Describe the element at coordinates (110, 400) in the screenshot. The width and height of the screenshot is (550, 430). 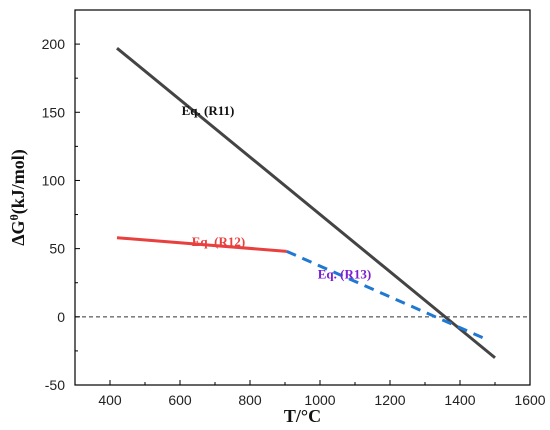
I see `x-tick-label: 400` at that location.